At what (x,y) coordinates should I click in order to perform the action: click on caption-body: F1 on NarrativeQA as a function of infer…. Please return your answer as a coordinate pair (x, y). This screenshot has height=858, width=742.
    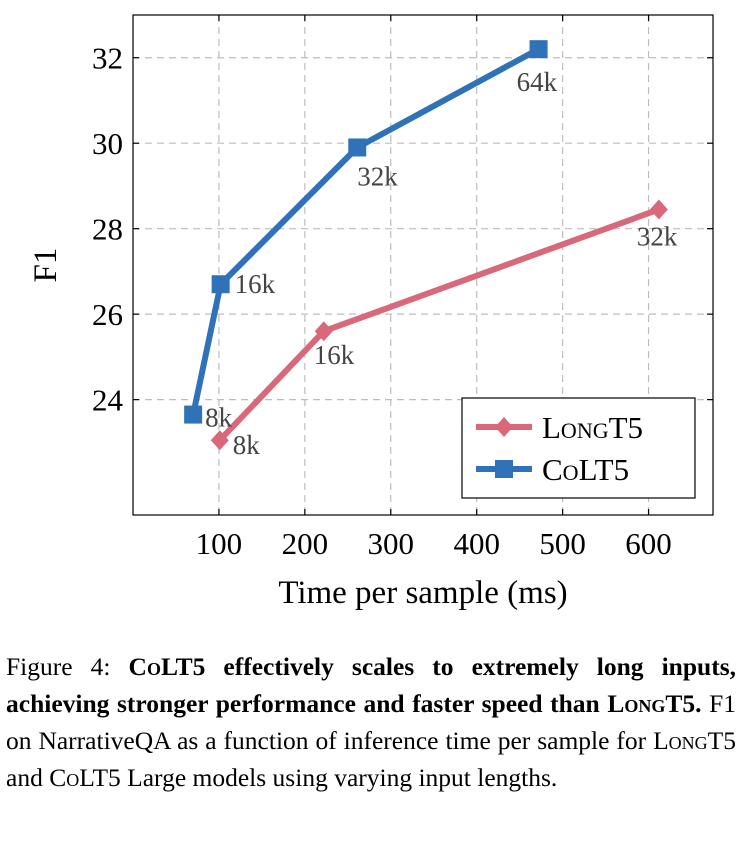
    Looking at the image, I should click on (371, 740).